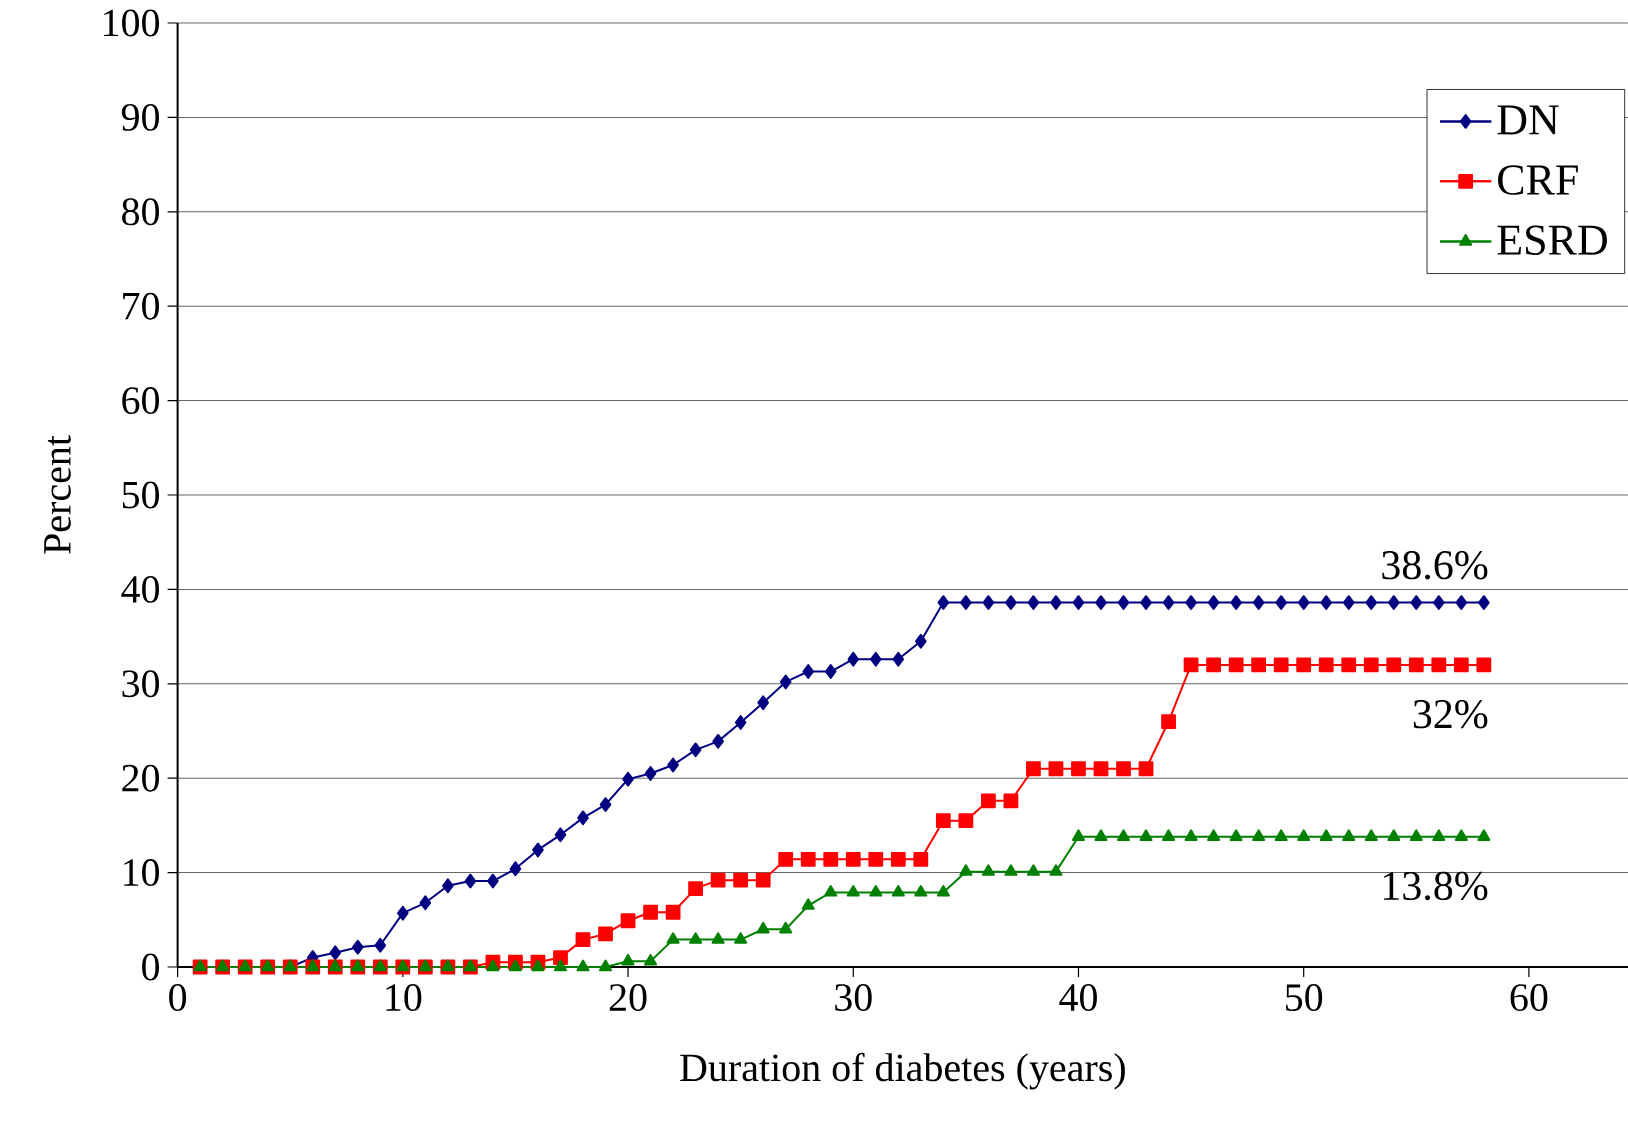 The height and width of the screenshot is (1124, 1628). What do you see at coordinates (57, 494) in the screenshot?
I see `y-axis-title: Percent` at bounding box center [57, 494].